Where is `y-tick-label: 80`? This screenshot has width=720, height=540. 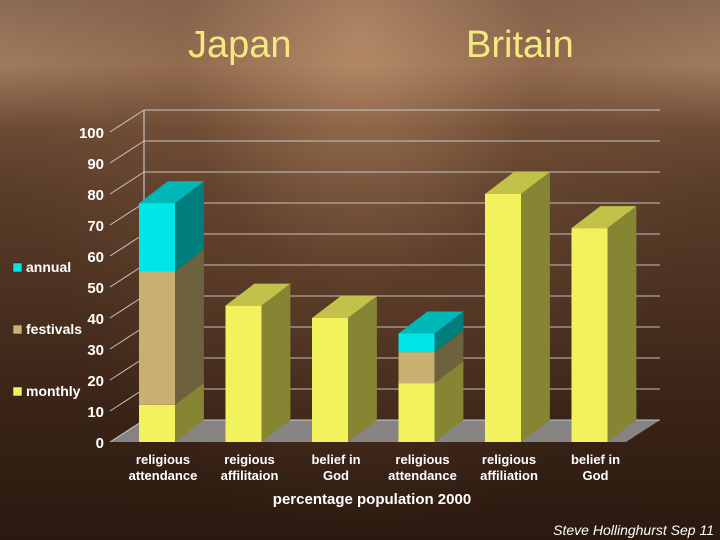
y-tick-label: 80 is located at coordinates (95, 195).